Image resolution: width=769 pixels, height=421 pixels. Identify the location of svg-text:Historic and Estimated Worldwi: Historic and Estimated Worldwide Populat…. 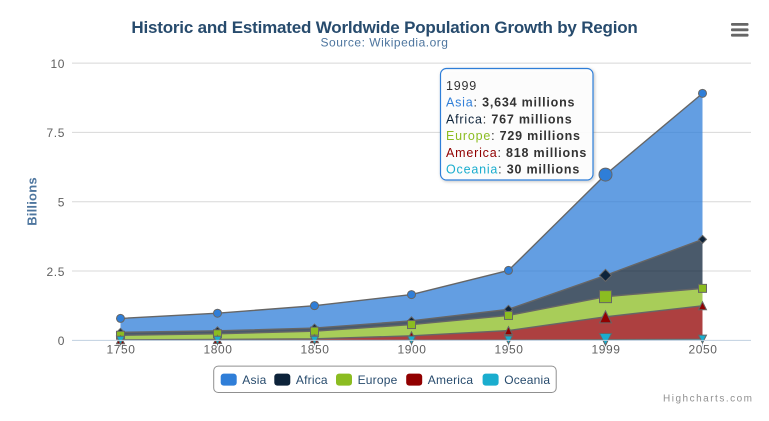
(384, 27).